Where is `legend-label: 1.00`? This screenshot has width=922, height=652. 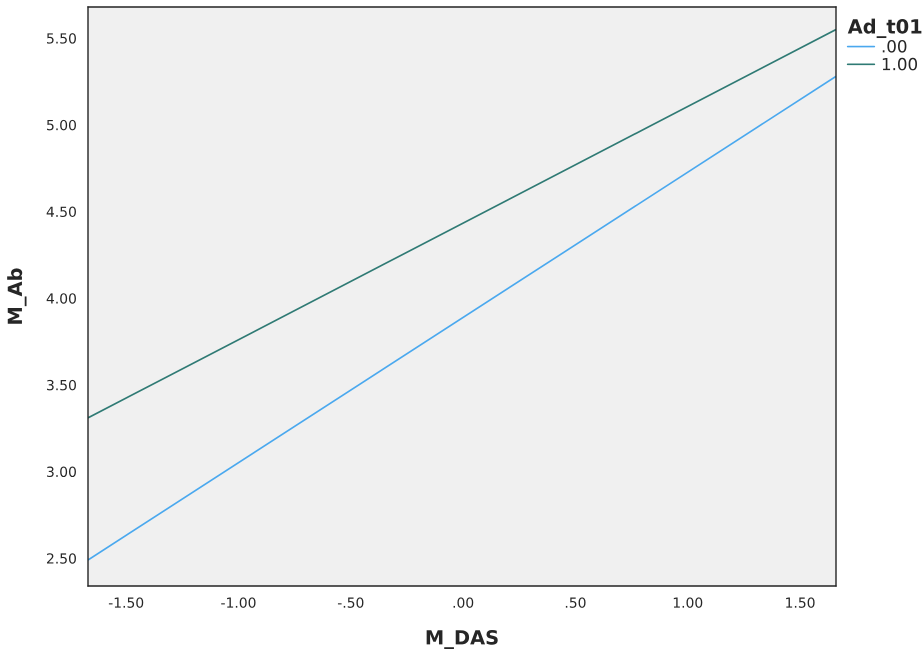
legend-label: 1.00 is located at coordinates (900, 64).